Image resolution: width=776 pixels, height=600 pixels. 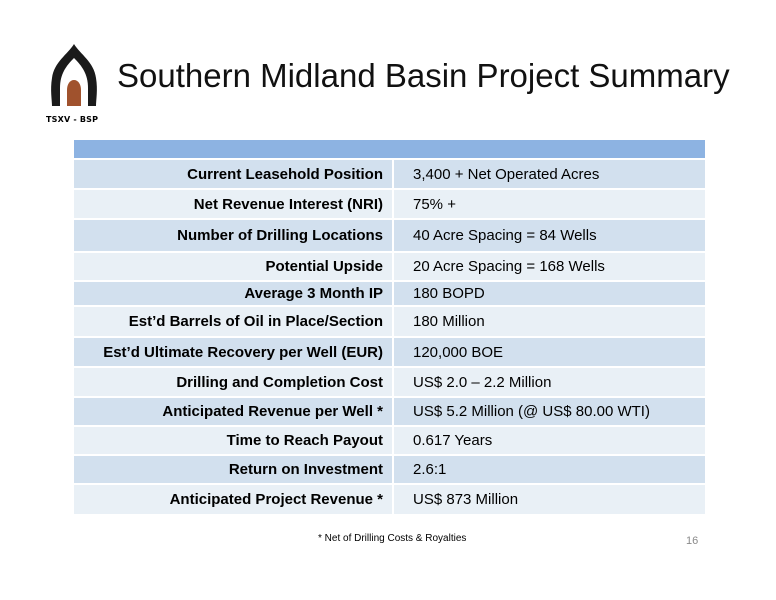 What do you see at coordinates (549, 411) in the screenshot?
I see `row-value: US$ 5.2 Million (@ US$ 80.00 WTI)` at bounding box center [549, 411].